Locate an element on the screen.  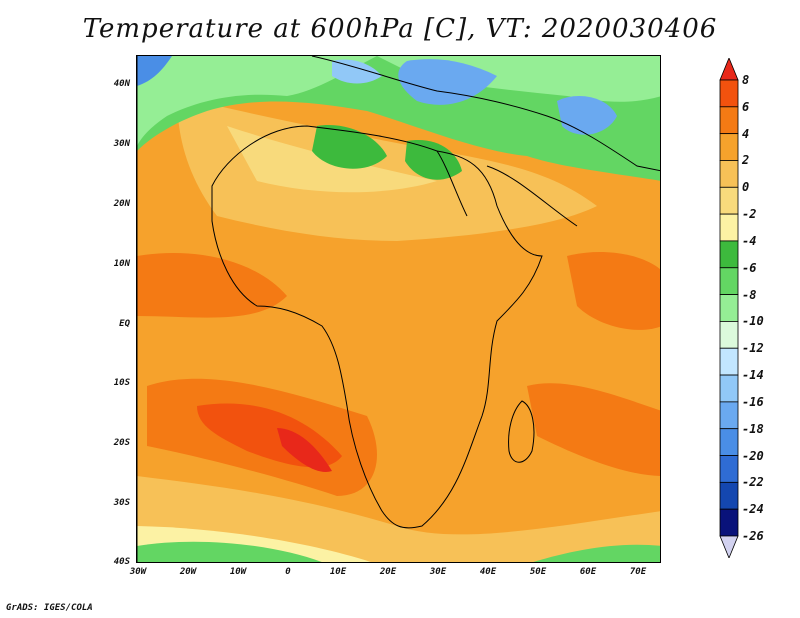
lat-label-10n: 10N is located at coordinates (121, 264).